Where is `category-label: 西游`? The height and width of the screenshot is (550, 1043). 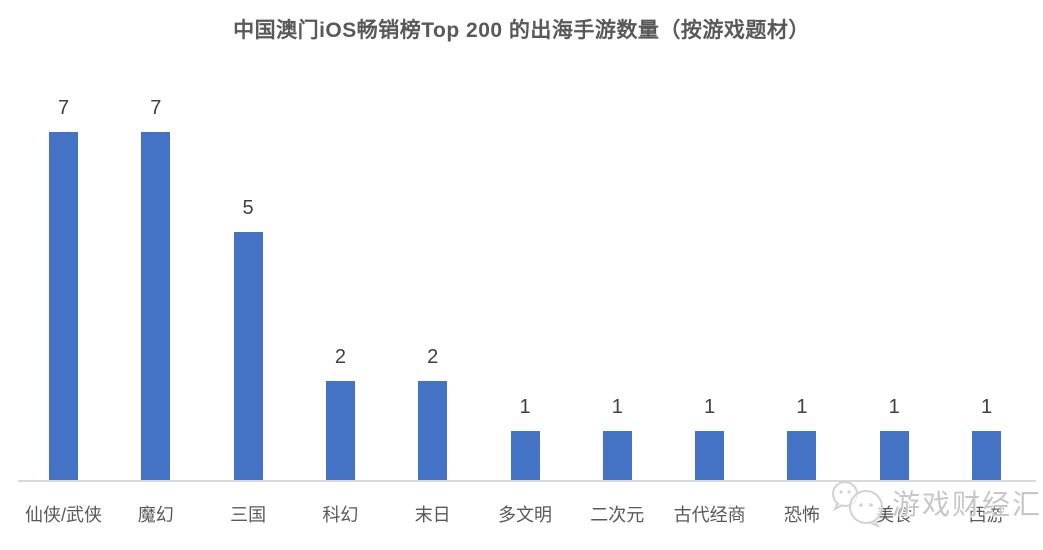
category-label: 西游 is located at coordinates (986, 515).